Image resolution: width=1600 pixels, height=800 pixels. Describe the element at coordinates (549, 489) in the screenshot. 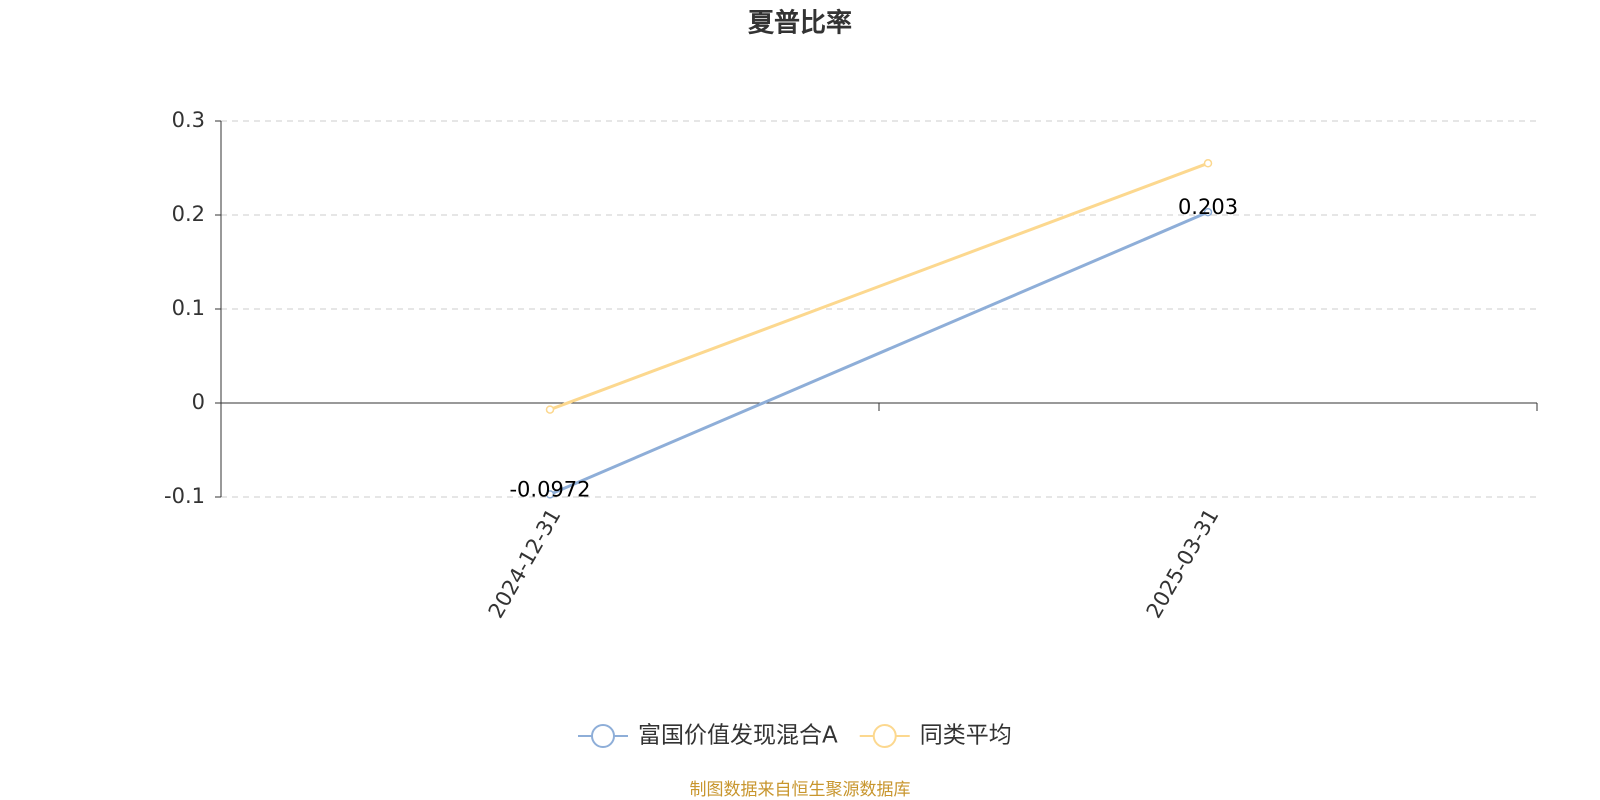

I see `data-label: -0.0972` at that location.